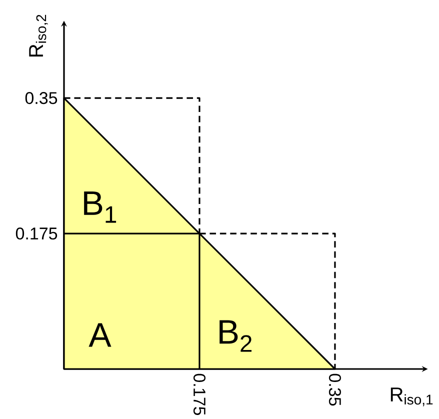 This screenshot has height=419, width=439. Describe the element at coordinates (100, 207) in the screenshot. I see `annotation: B$_{1}$` at that location.